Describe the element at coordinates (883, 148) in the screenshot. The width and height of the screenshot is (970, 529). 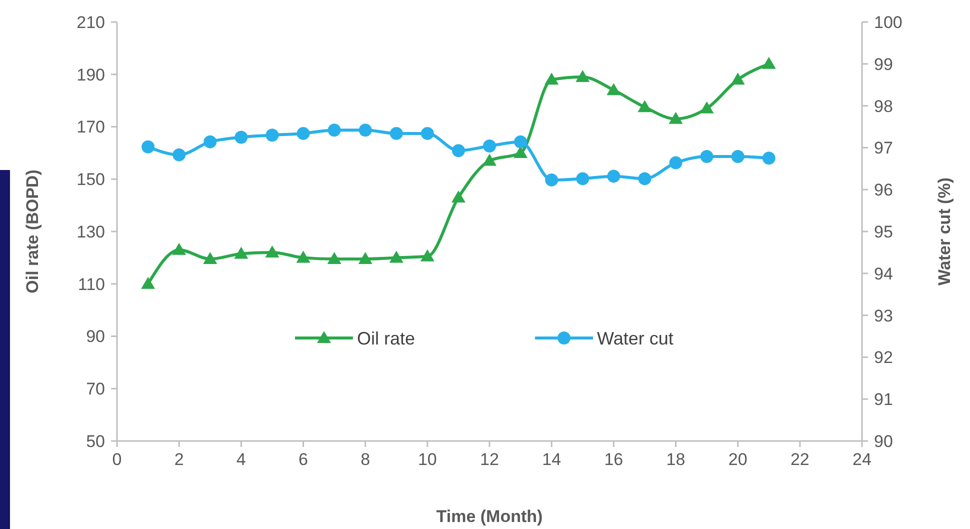
I see `y2-tick-label: 97` at that location.